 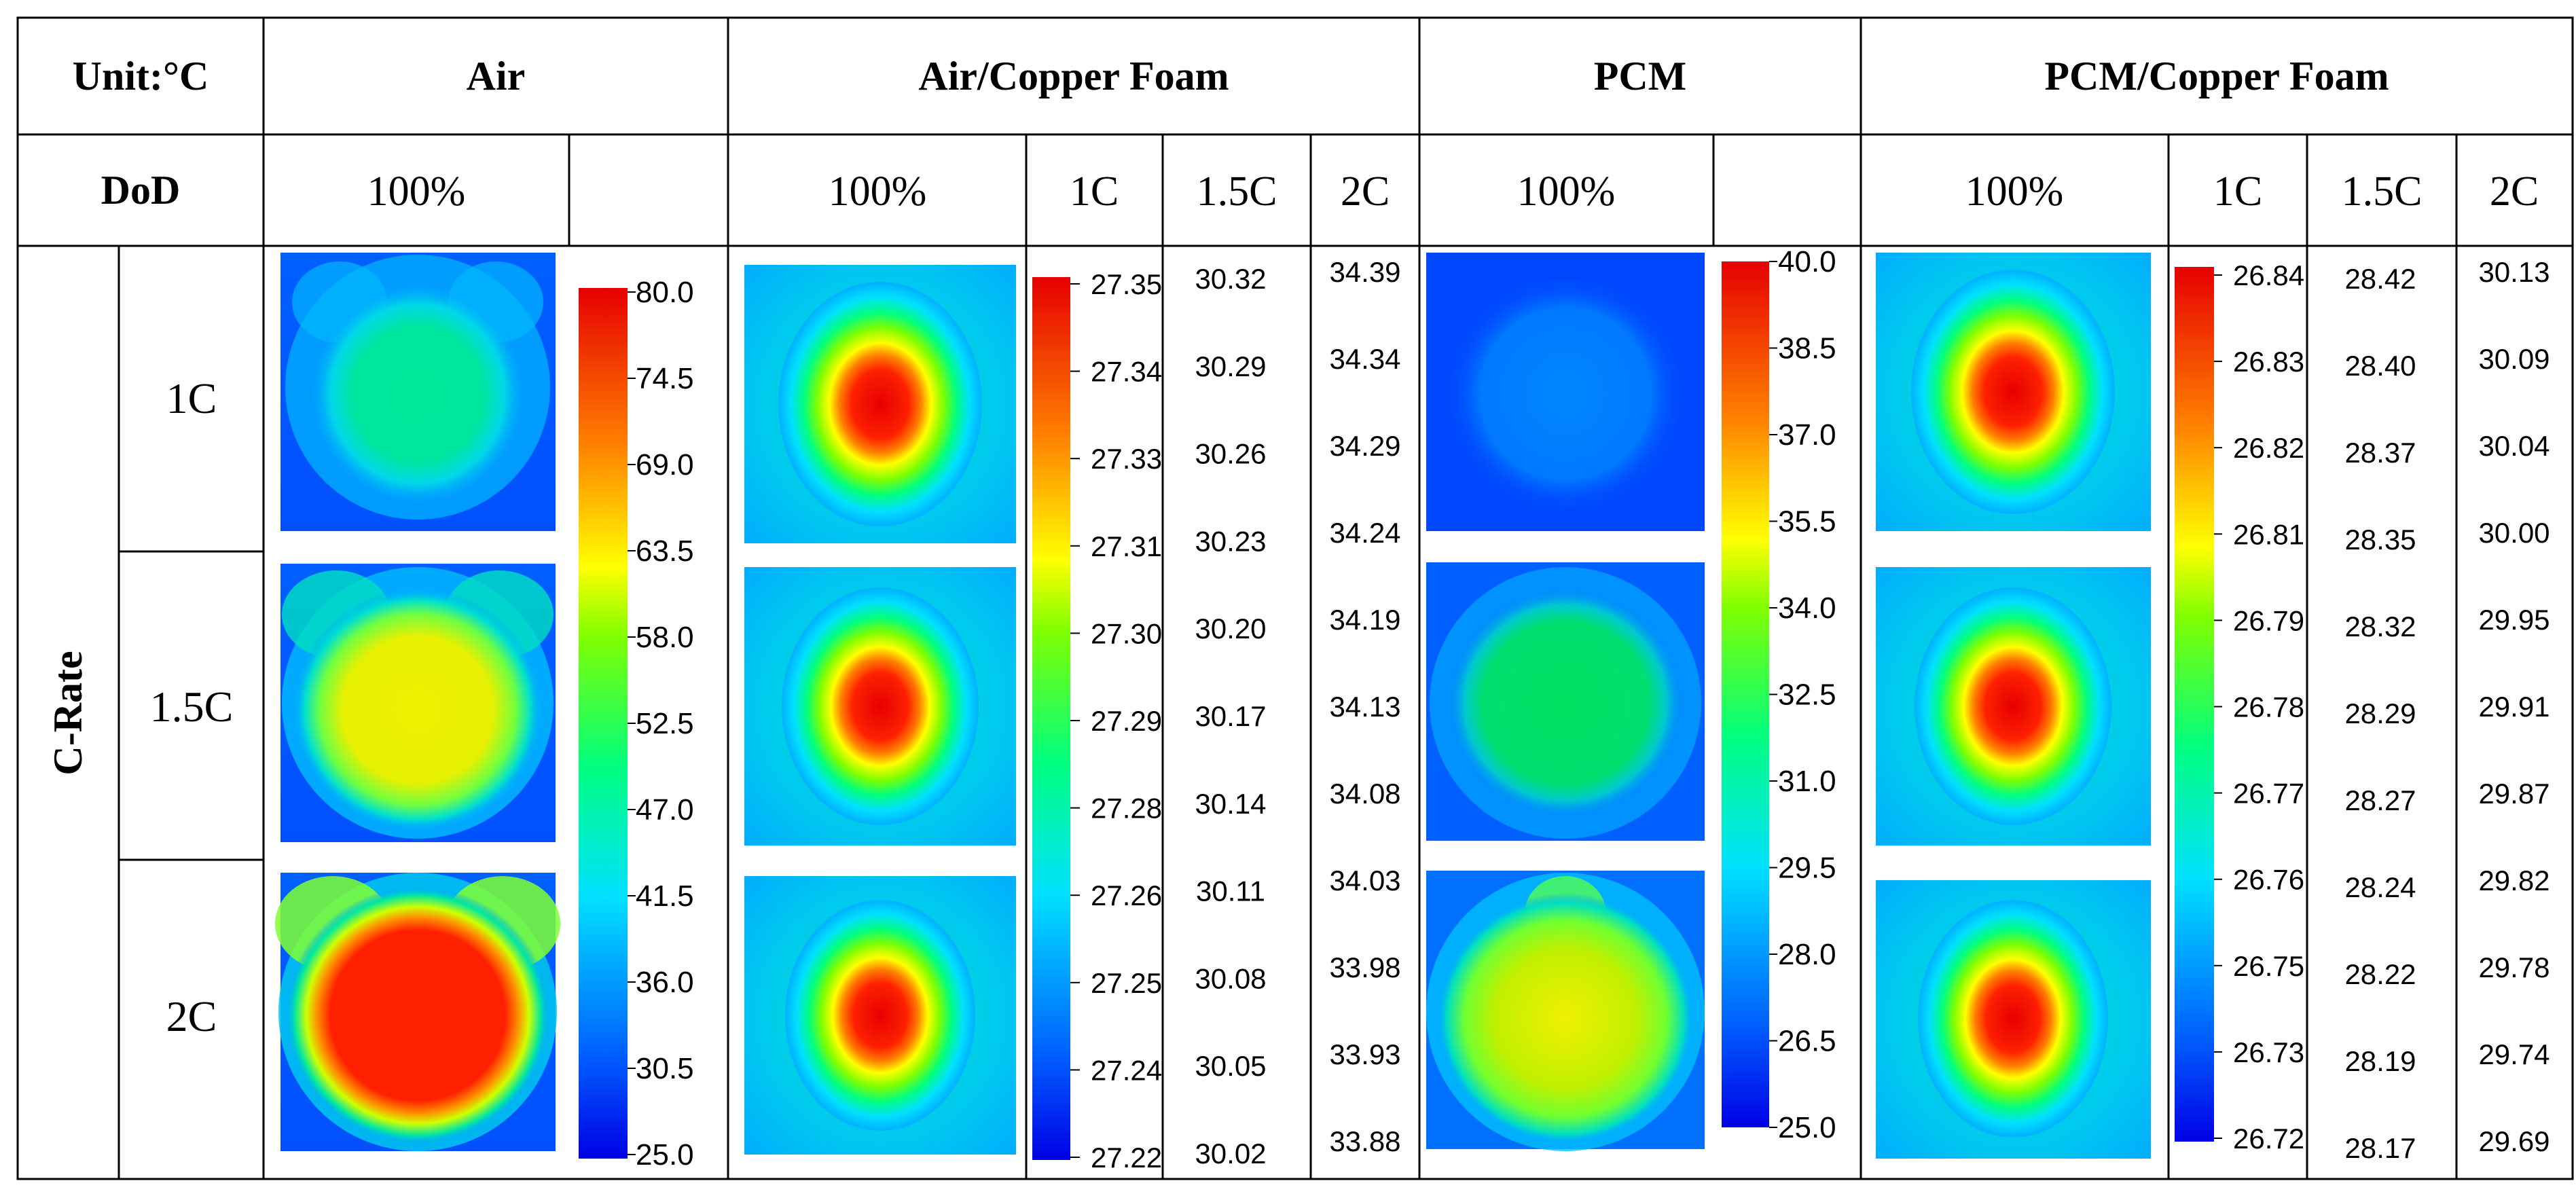 I want to click on aircu-1c-tick-label: 27.33, so click(x=1126, y=459).